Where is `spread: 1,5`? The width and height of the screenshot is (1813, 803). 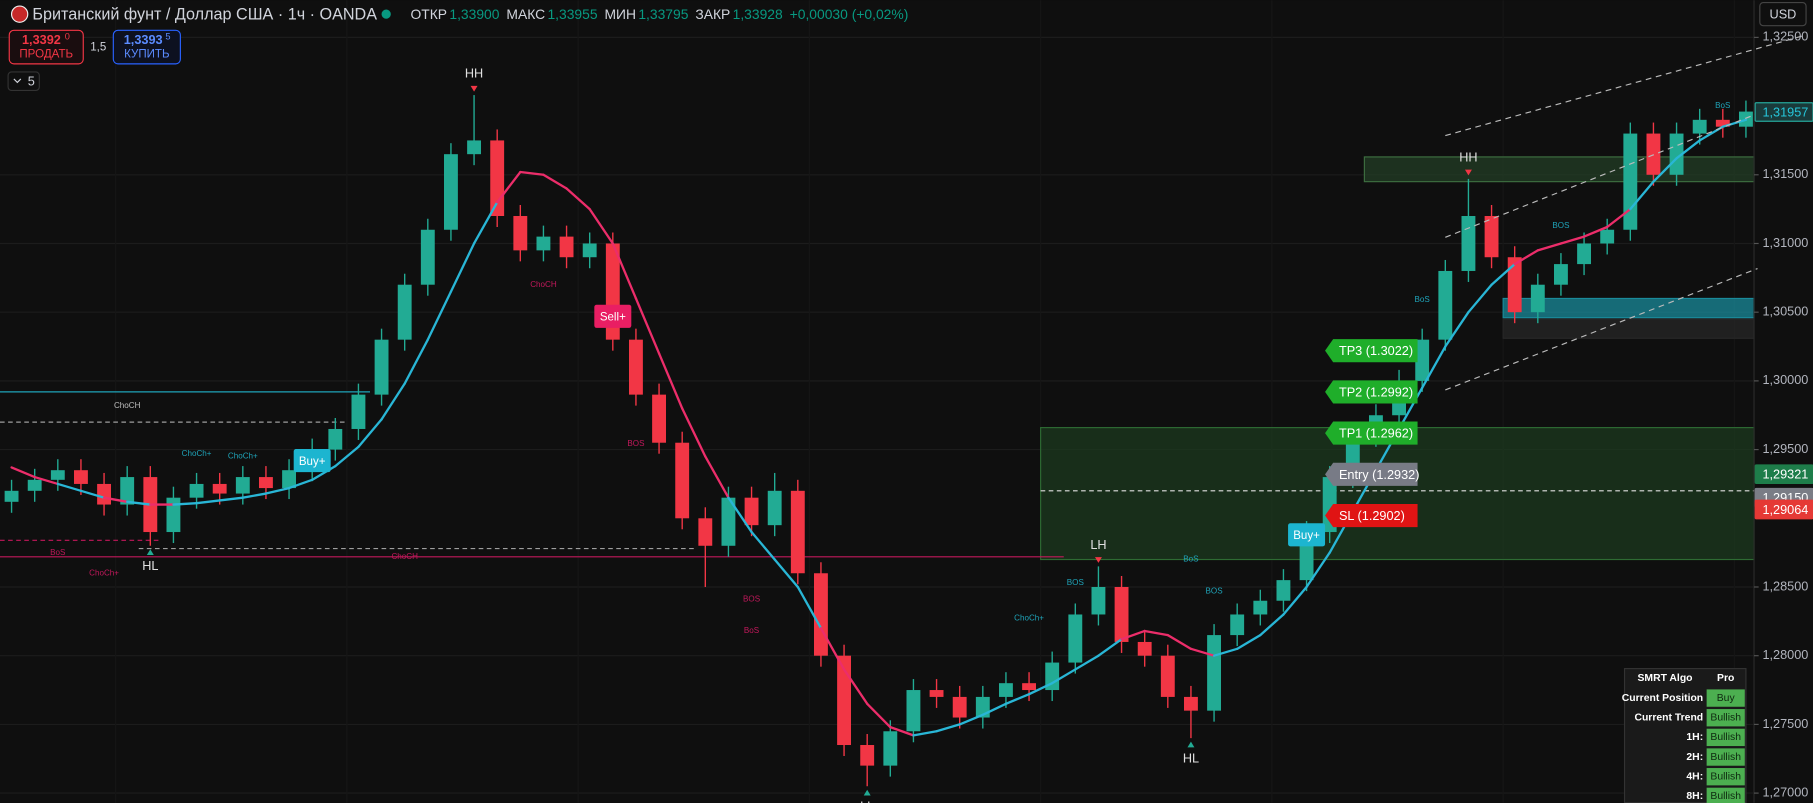 spread: 1,5 is located at coordinates (98, 48).